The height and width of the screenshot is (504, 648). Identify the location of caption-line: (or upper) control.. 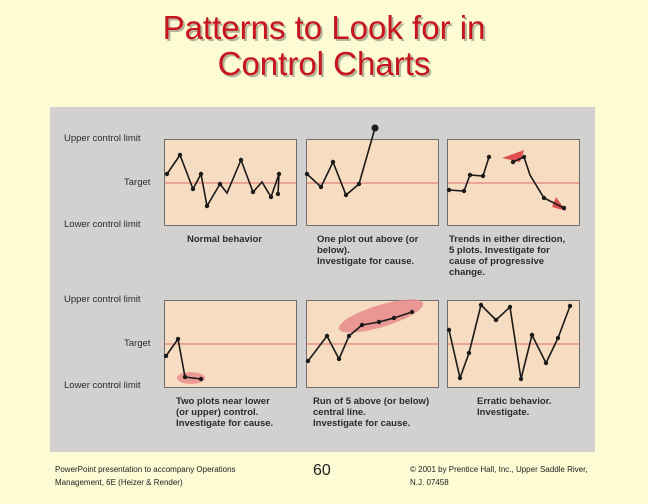
(217, 412).